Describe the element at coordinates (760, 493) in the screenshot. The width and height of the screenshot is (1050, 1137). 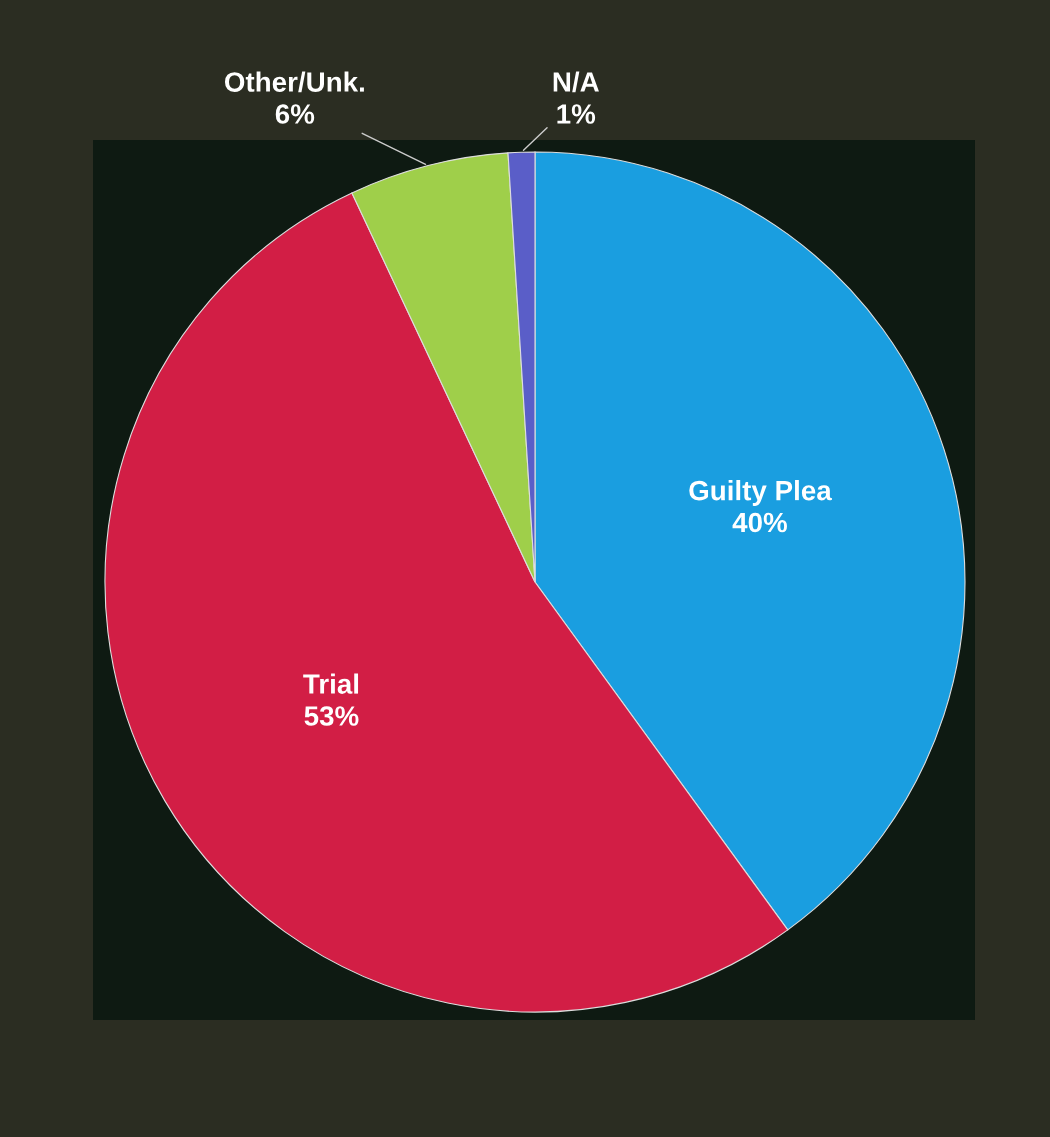
I see `slice-label: Guilty Plea` at that location.